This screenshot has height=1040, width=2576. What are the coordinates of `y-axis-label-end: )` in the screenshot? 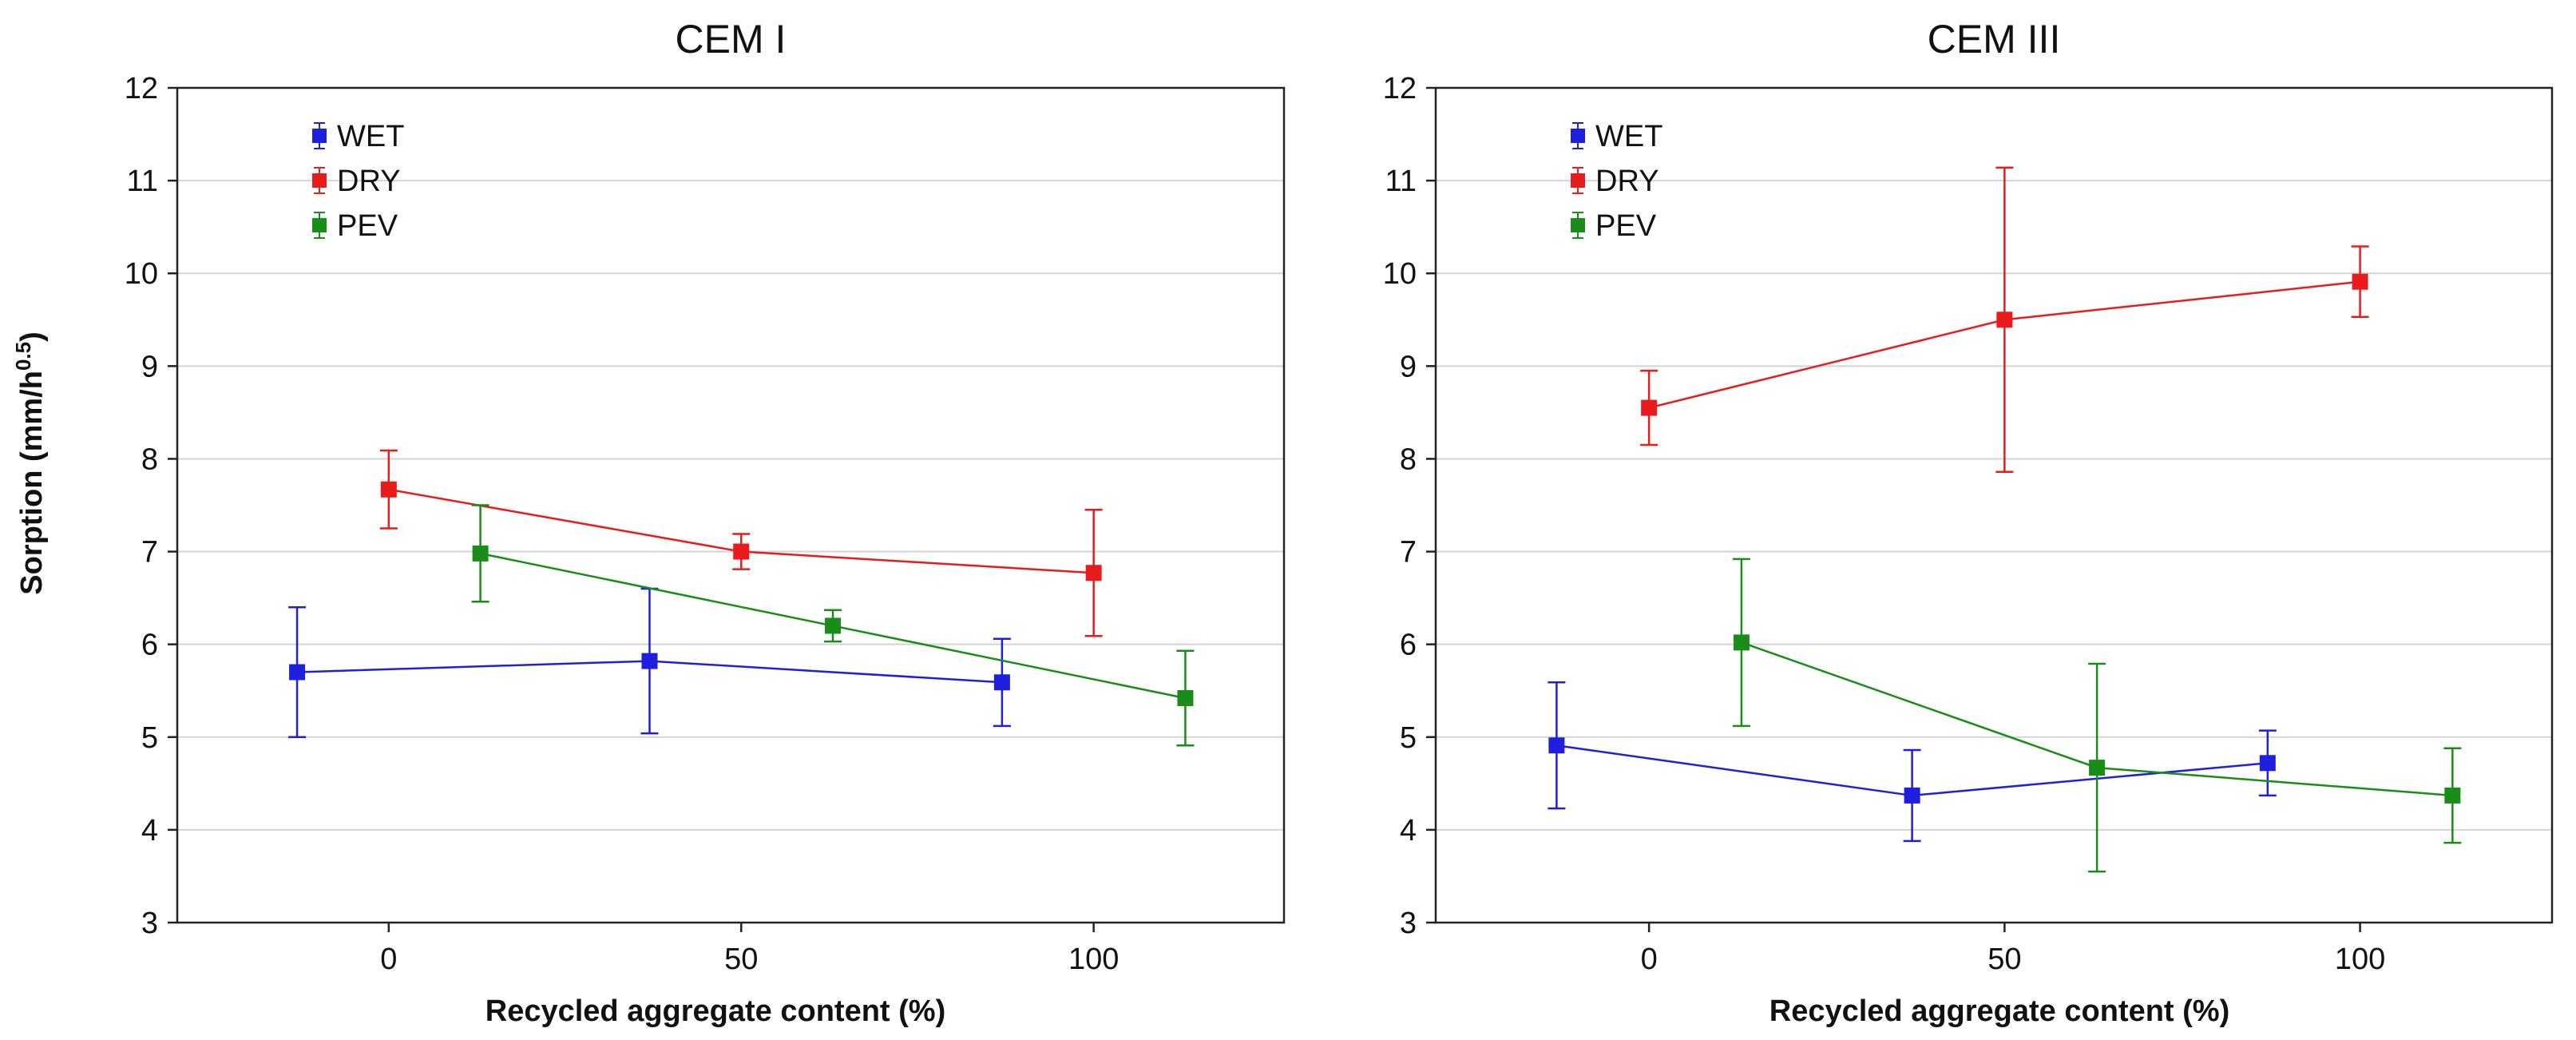 It's located at (32, 336).